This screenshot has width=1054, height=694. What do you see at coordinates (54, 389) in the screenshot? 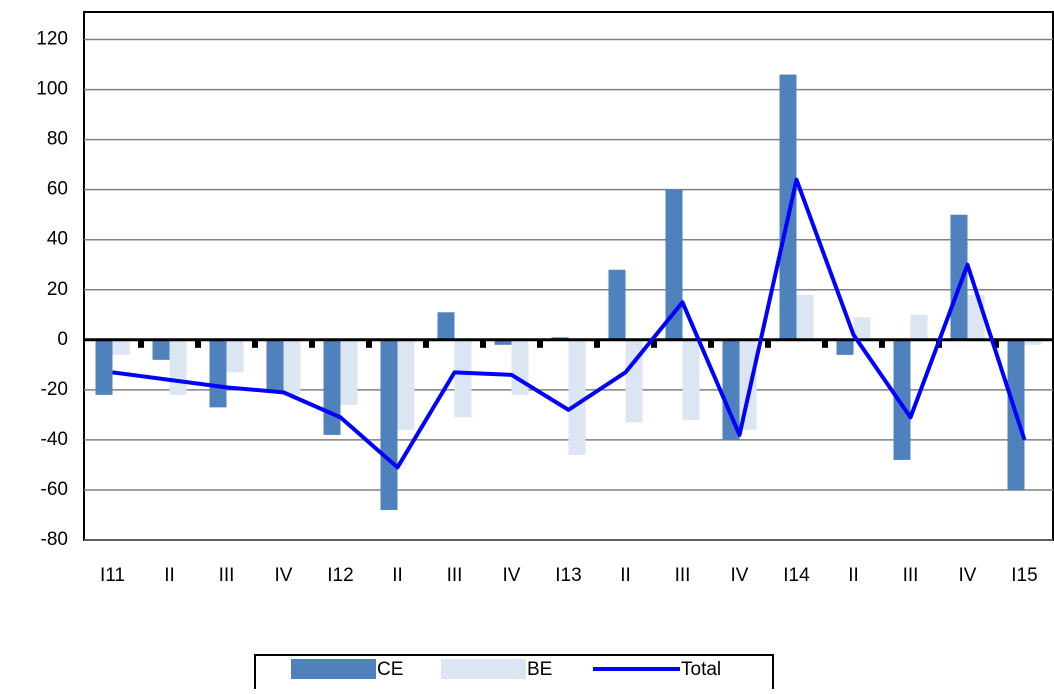
I see `y-tick-label: -20` at bounding box center [54, 389].